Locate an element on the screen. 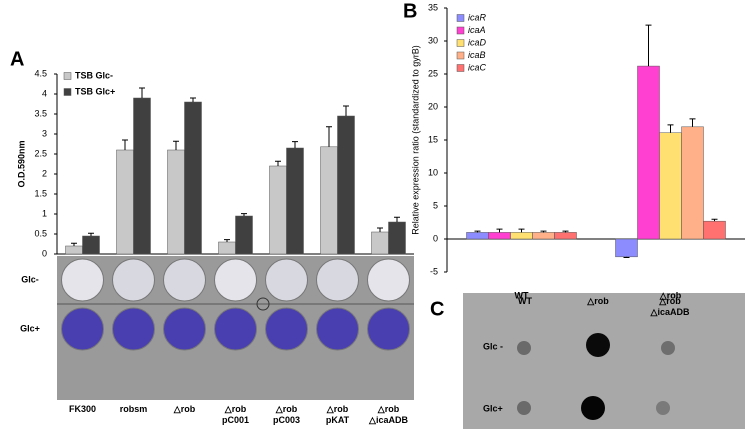  x-tick-label: △rob pC003 is located at coordinates (286, 414).